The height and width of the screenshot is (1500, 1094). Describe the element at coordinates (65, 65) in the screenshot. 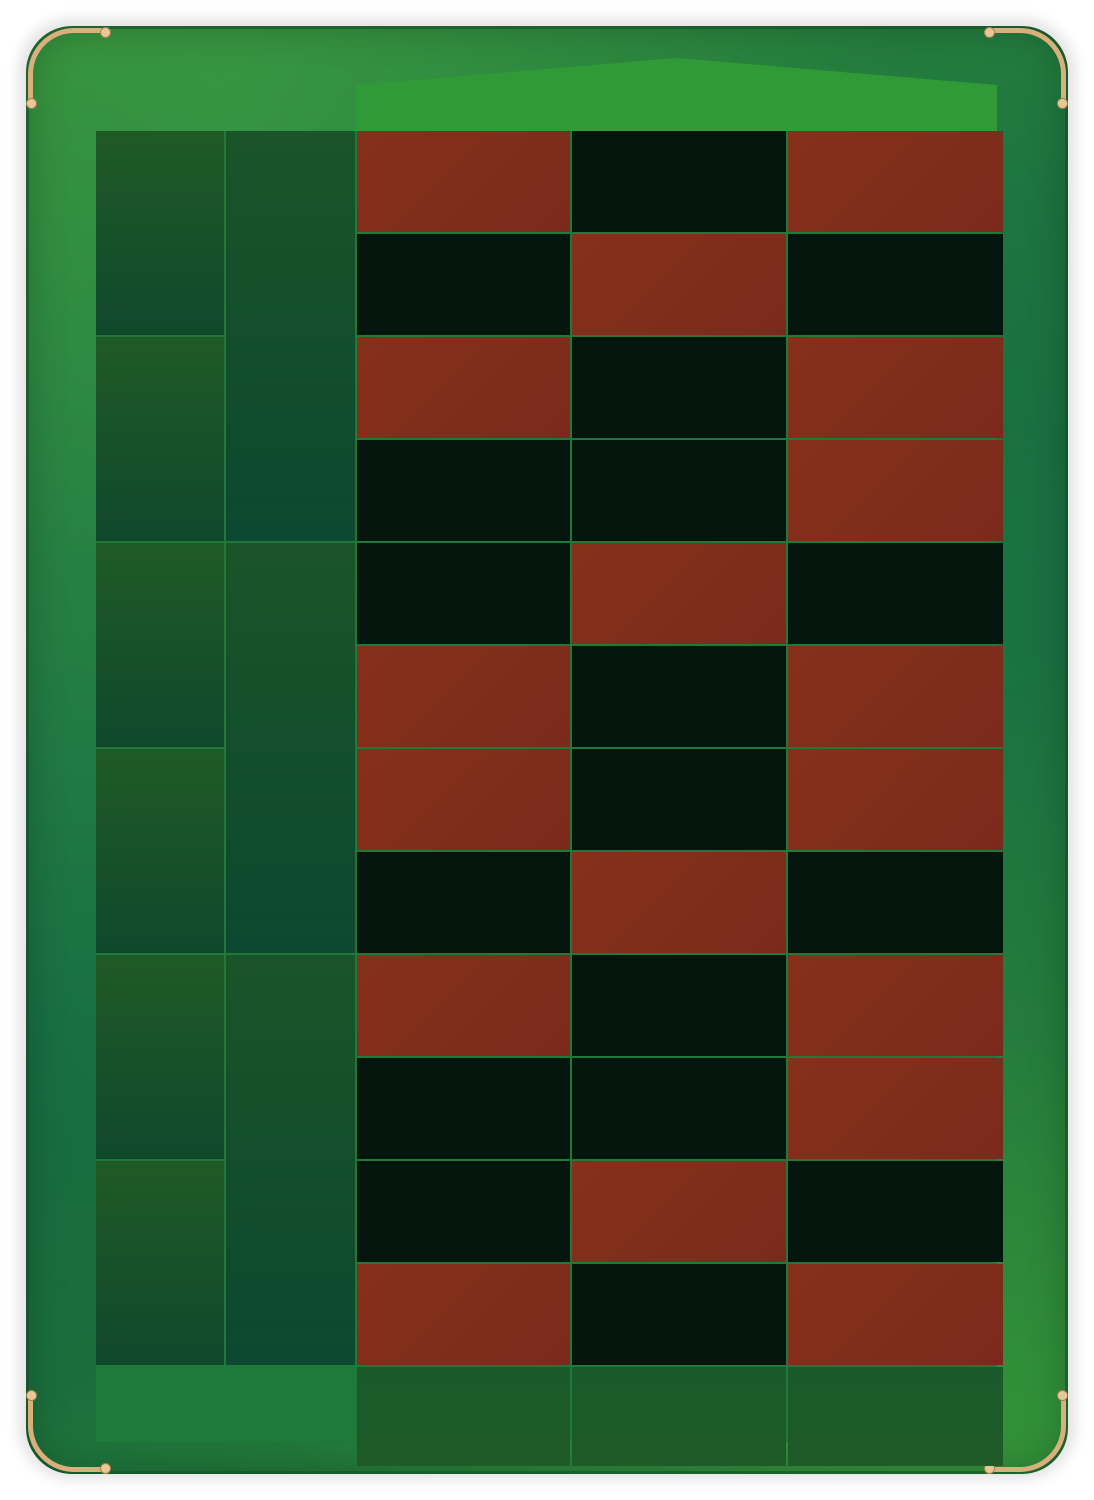

I see `corner-trim-top-left` at that location.